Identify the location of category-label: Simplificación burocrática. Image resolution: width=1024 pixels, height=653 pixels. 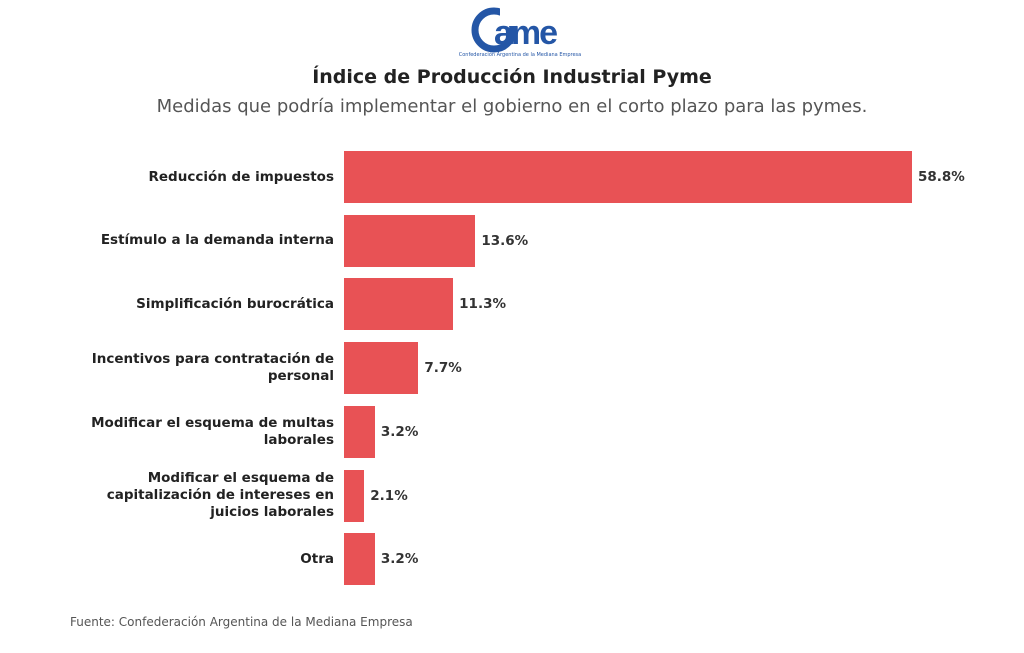
(235, 303).